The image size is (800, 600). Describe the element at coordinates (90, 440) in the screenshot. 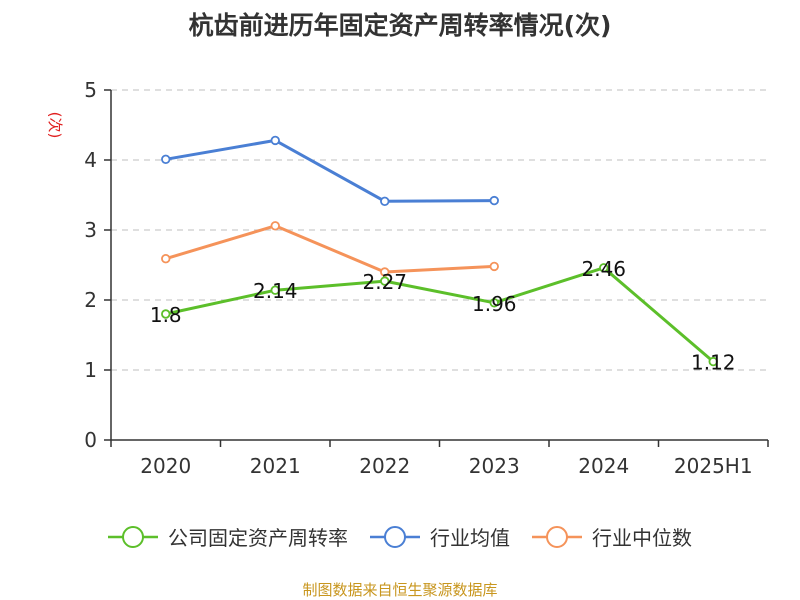

I see `y-tick-label: 0` at that location.